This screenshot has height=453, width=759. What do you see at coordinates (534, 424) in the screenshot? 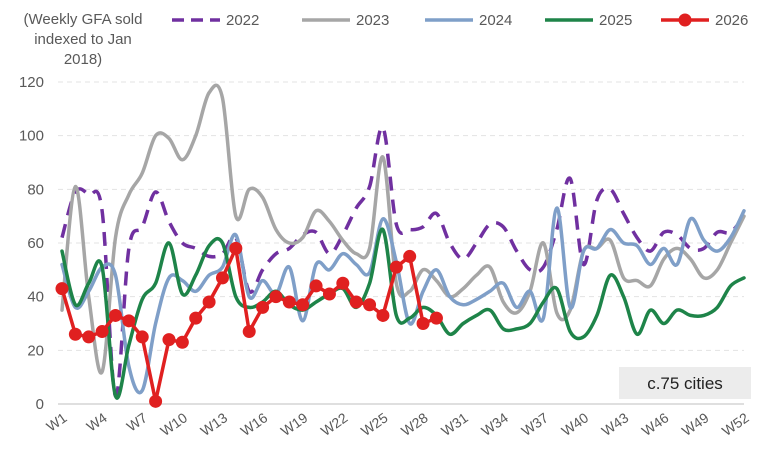
I see `x-tick-label: W37` at bounding box center [534, 424].